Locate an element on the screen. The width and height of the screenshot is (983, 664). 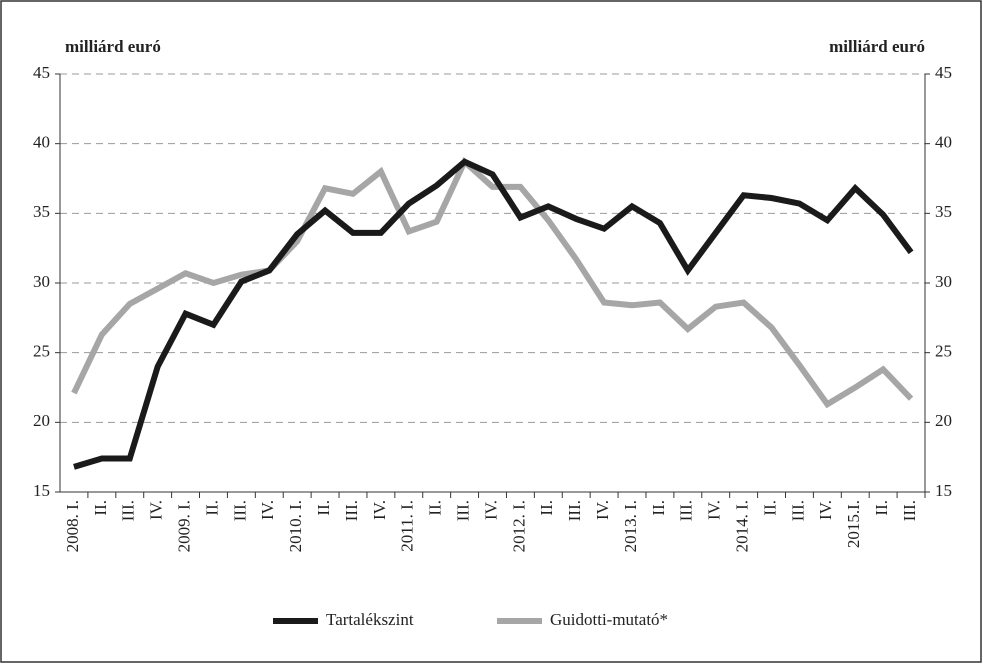
y2-tick-label: 45 is located at coordinates (943, 72).